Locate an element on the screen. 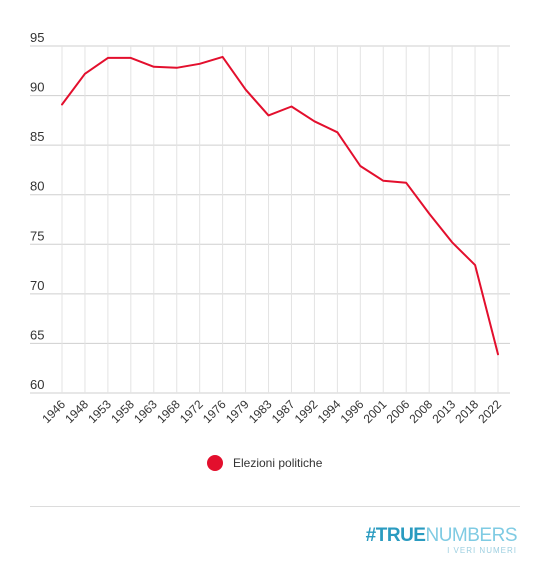 The image size is (550, 577). y-tick-label: 70 is located at coordinates (37, 285).